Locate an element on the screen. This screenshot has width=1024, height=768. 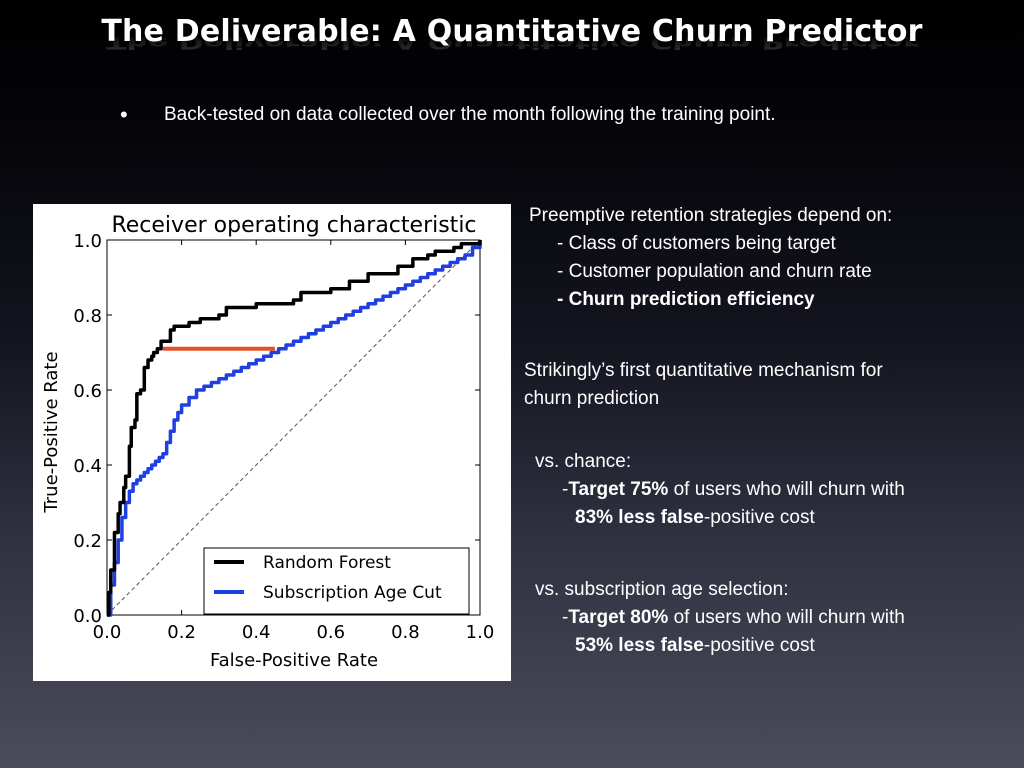
subscription-dash: - is located at coordinates (565, 617).